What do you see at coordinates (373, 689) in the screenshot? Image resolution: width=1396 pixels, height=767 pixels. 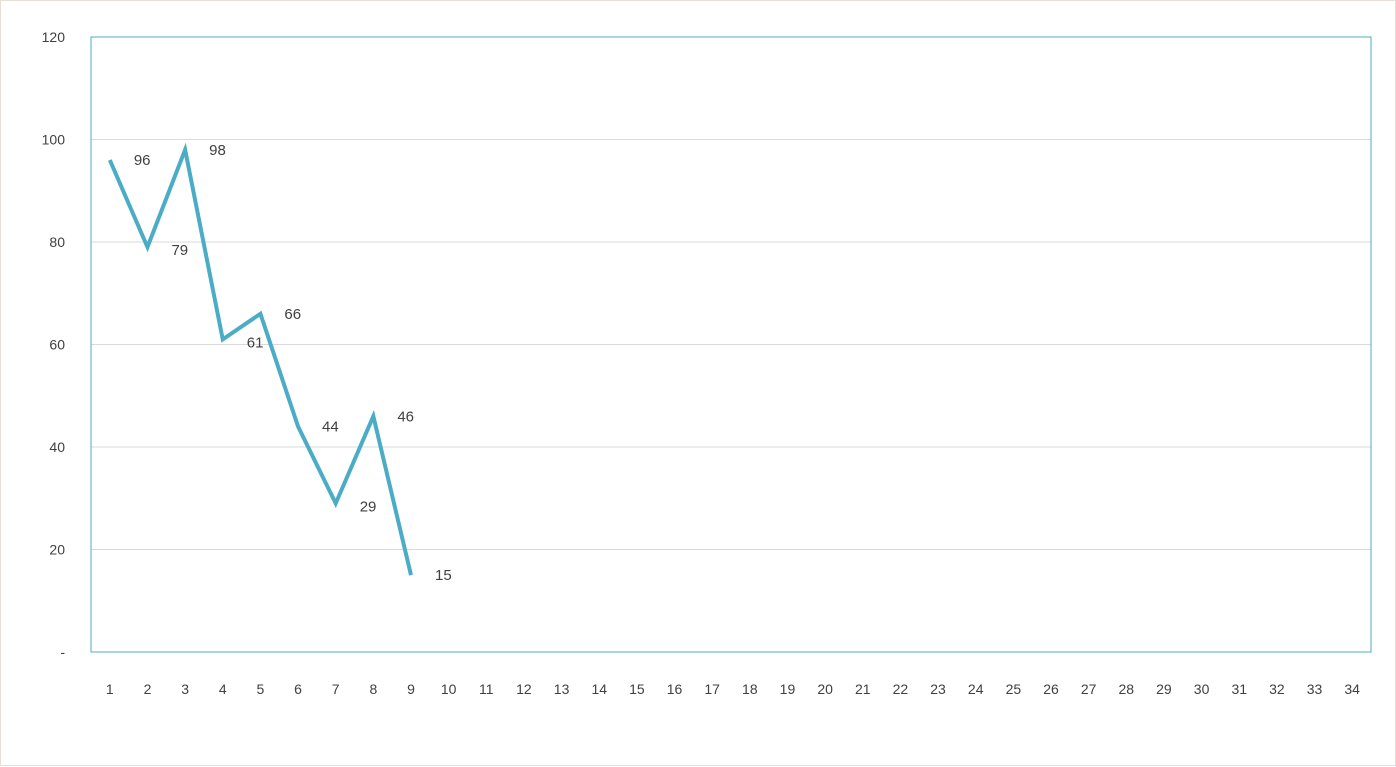 I see `x-tick-label: 8` at bounding box center [373, 689].